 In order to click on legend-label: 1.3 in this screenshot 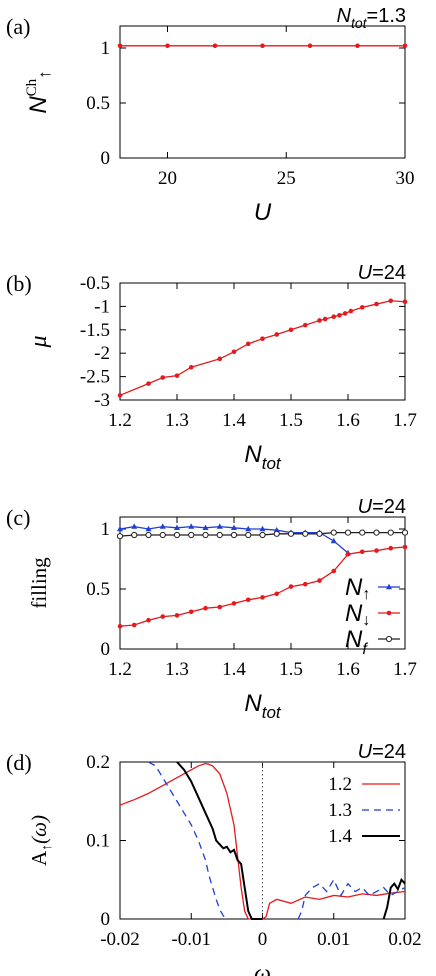, I will do `click(340, 810)`.